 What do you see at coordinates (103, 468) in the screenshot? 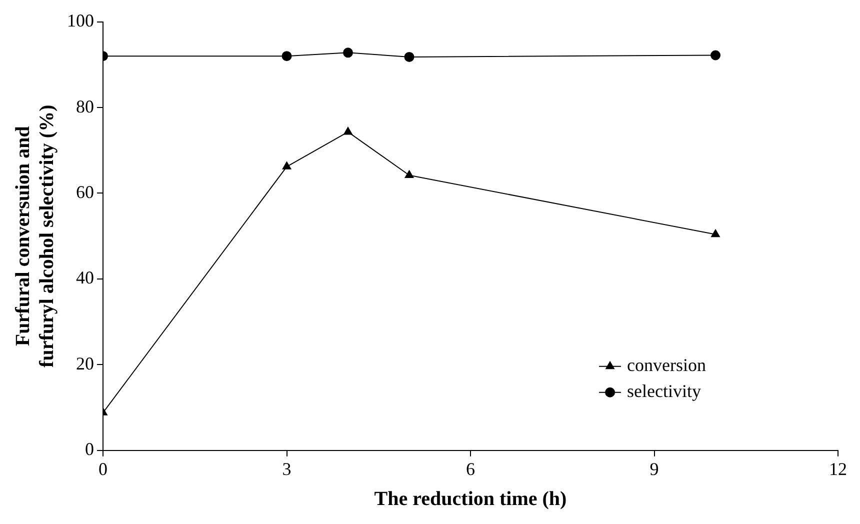
I see `x-tick-label: 0` at bounding box center [103, 468].